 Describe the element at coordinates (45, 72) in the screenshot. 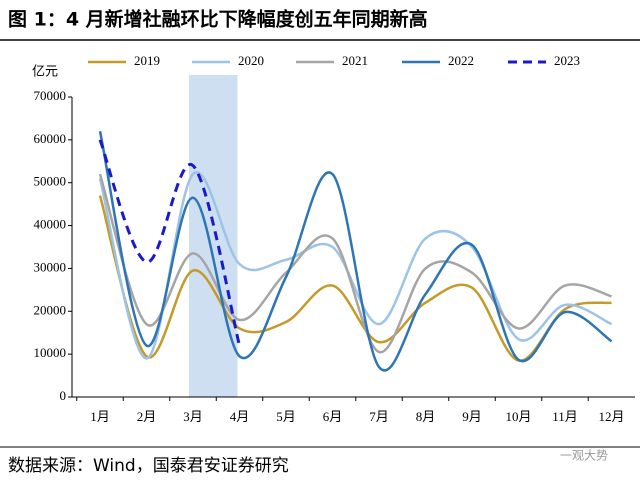

I see `y-axis-label: 亿元` at that location.